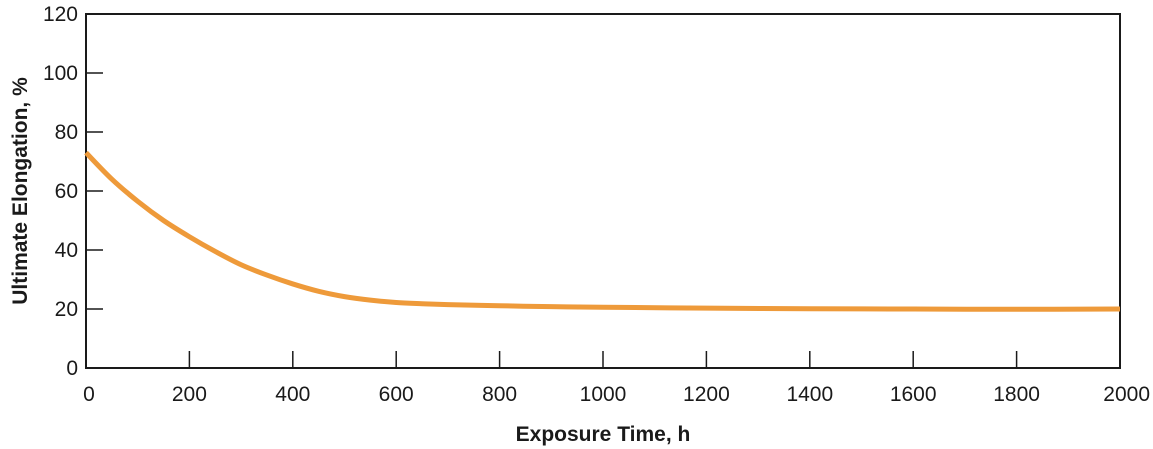 The height and width of the screenshot is (449, 1153). Describe the element at coordinates (809, 394) in the screenshot. I see `x-tick-label: 1400` at that location.